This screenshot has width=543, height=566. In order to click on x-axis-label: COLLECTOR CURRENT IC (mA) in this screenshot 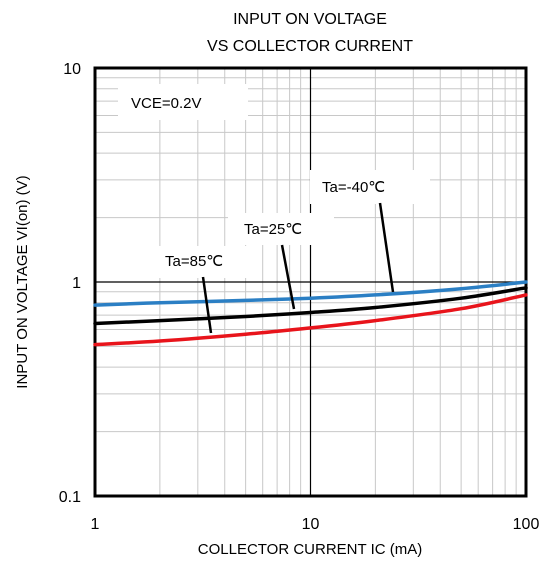, I will do `click(310, 549)`.